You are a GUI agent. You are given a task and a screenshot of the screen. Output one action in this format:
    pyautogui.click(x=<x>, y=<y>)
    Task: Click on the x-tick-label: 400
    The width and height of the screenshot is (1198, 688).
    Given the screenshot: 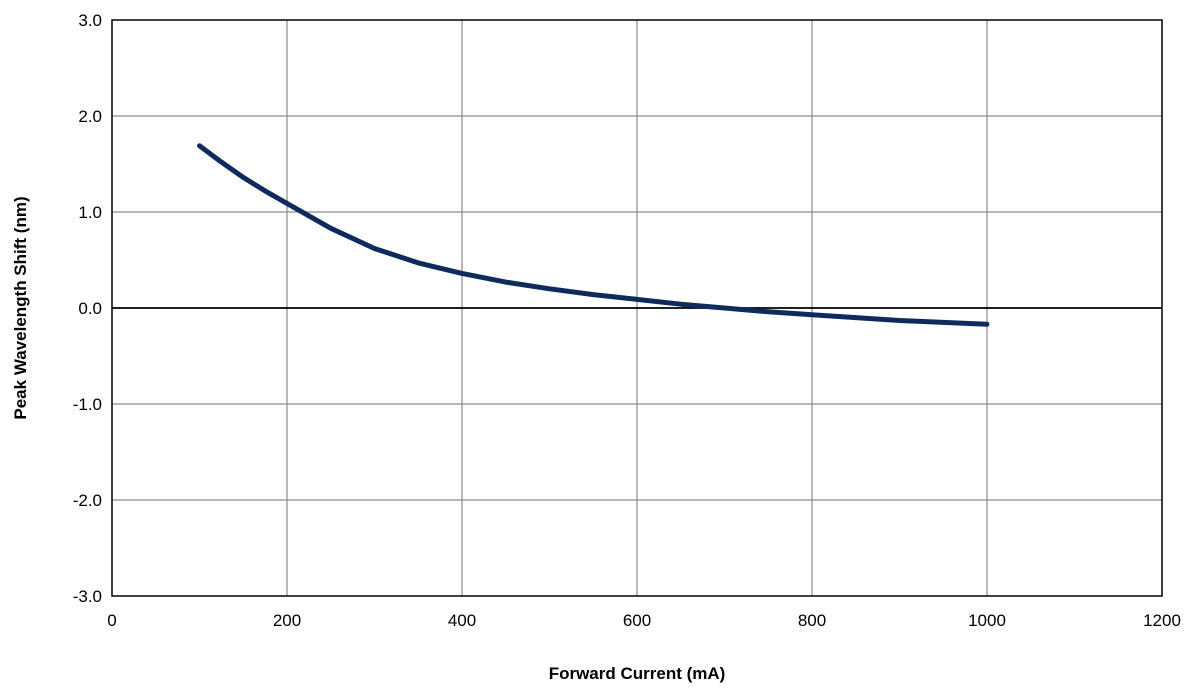 What is the action you would take?
    pyautogui.click(x=462, y=620)
    